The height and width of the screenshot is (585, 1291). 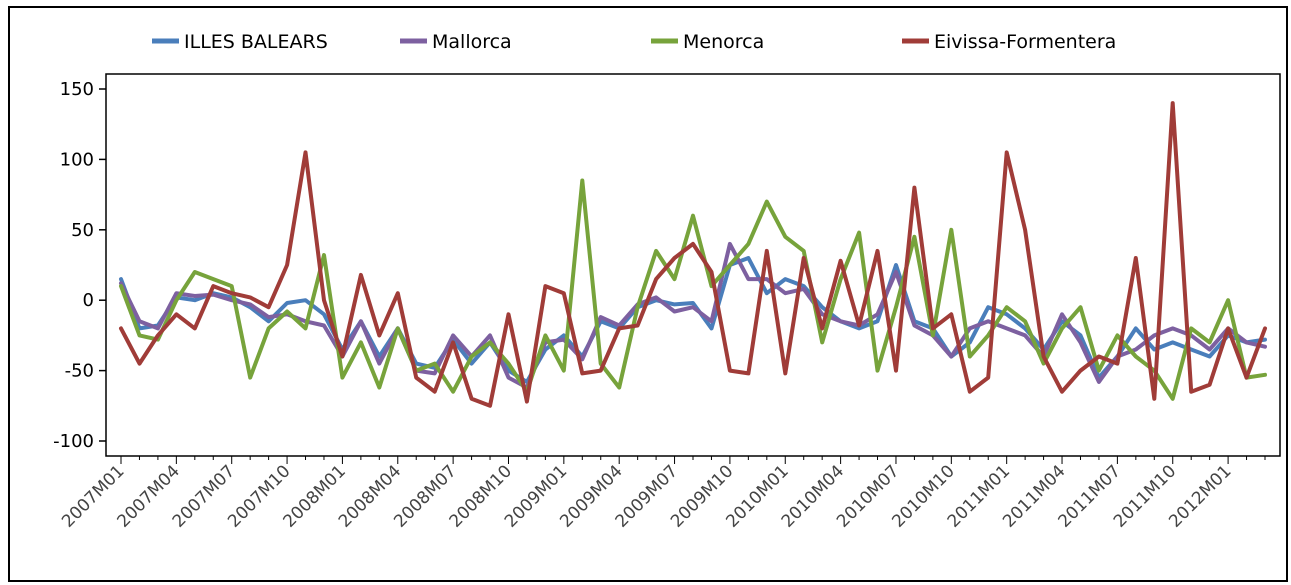 What do you see at coordinates (73, 441) in the screenshot?
I see `y-tick-label: -100` at bounding box center [73, 441].